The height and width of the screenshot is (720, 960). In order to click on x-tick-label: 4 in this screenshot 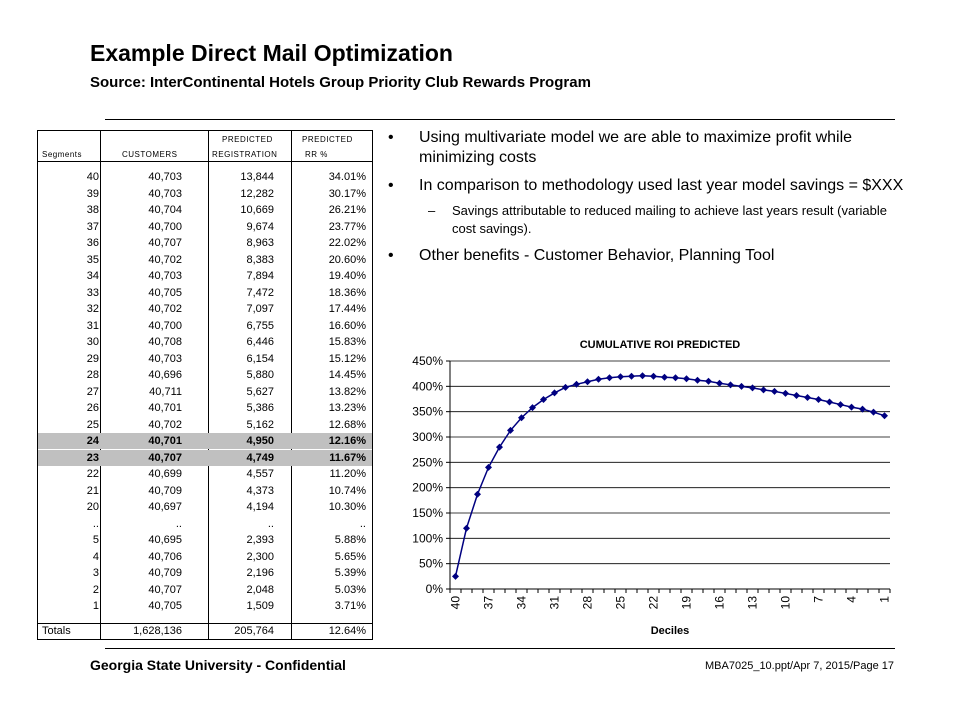, I will do `click(852, 599)`.